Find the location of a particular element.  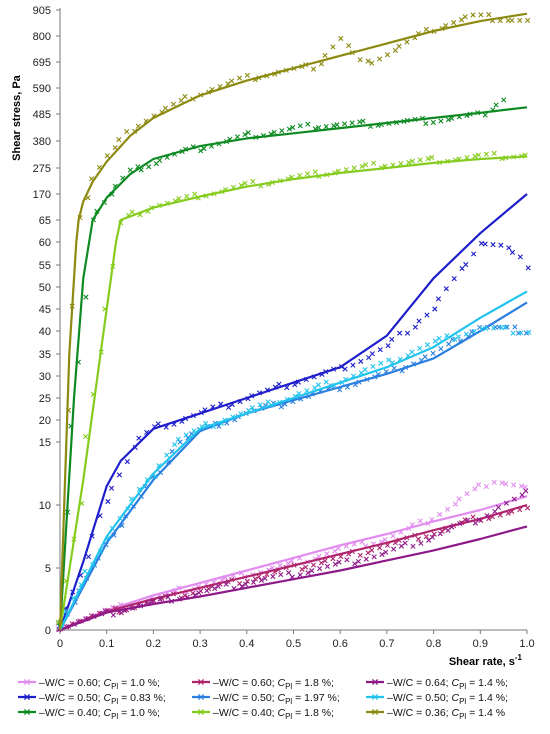

x-tick-label: 0.9 is located at coordinates (480, 644).